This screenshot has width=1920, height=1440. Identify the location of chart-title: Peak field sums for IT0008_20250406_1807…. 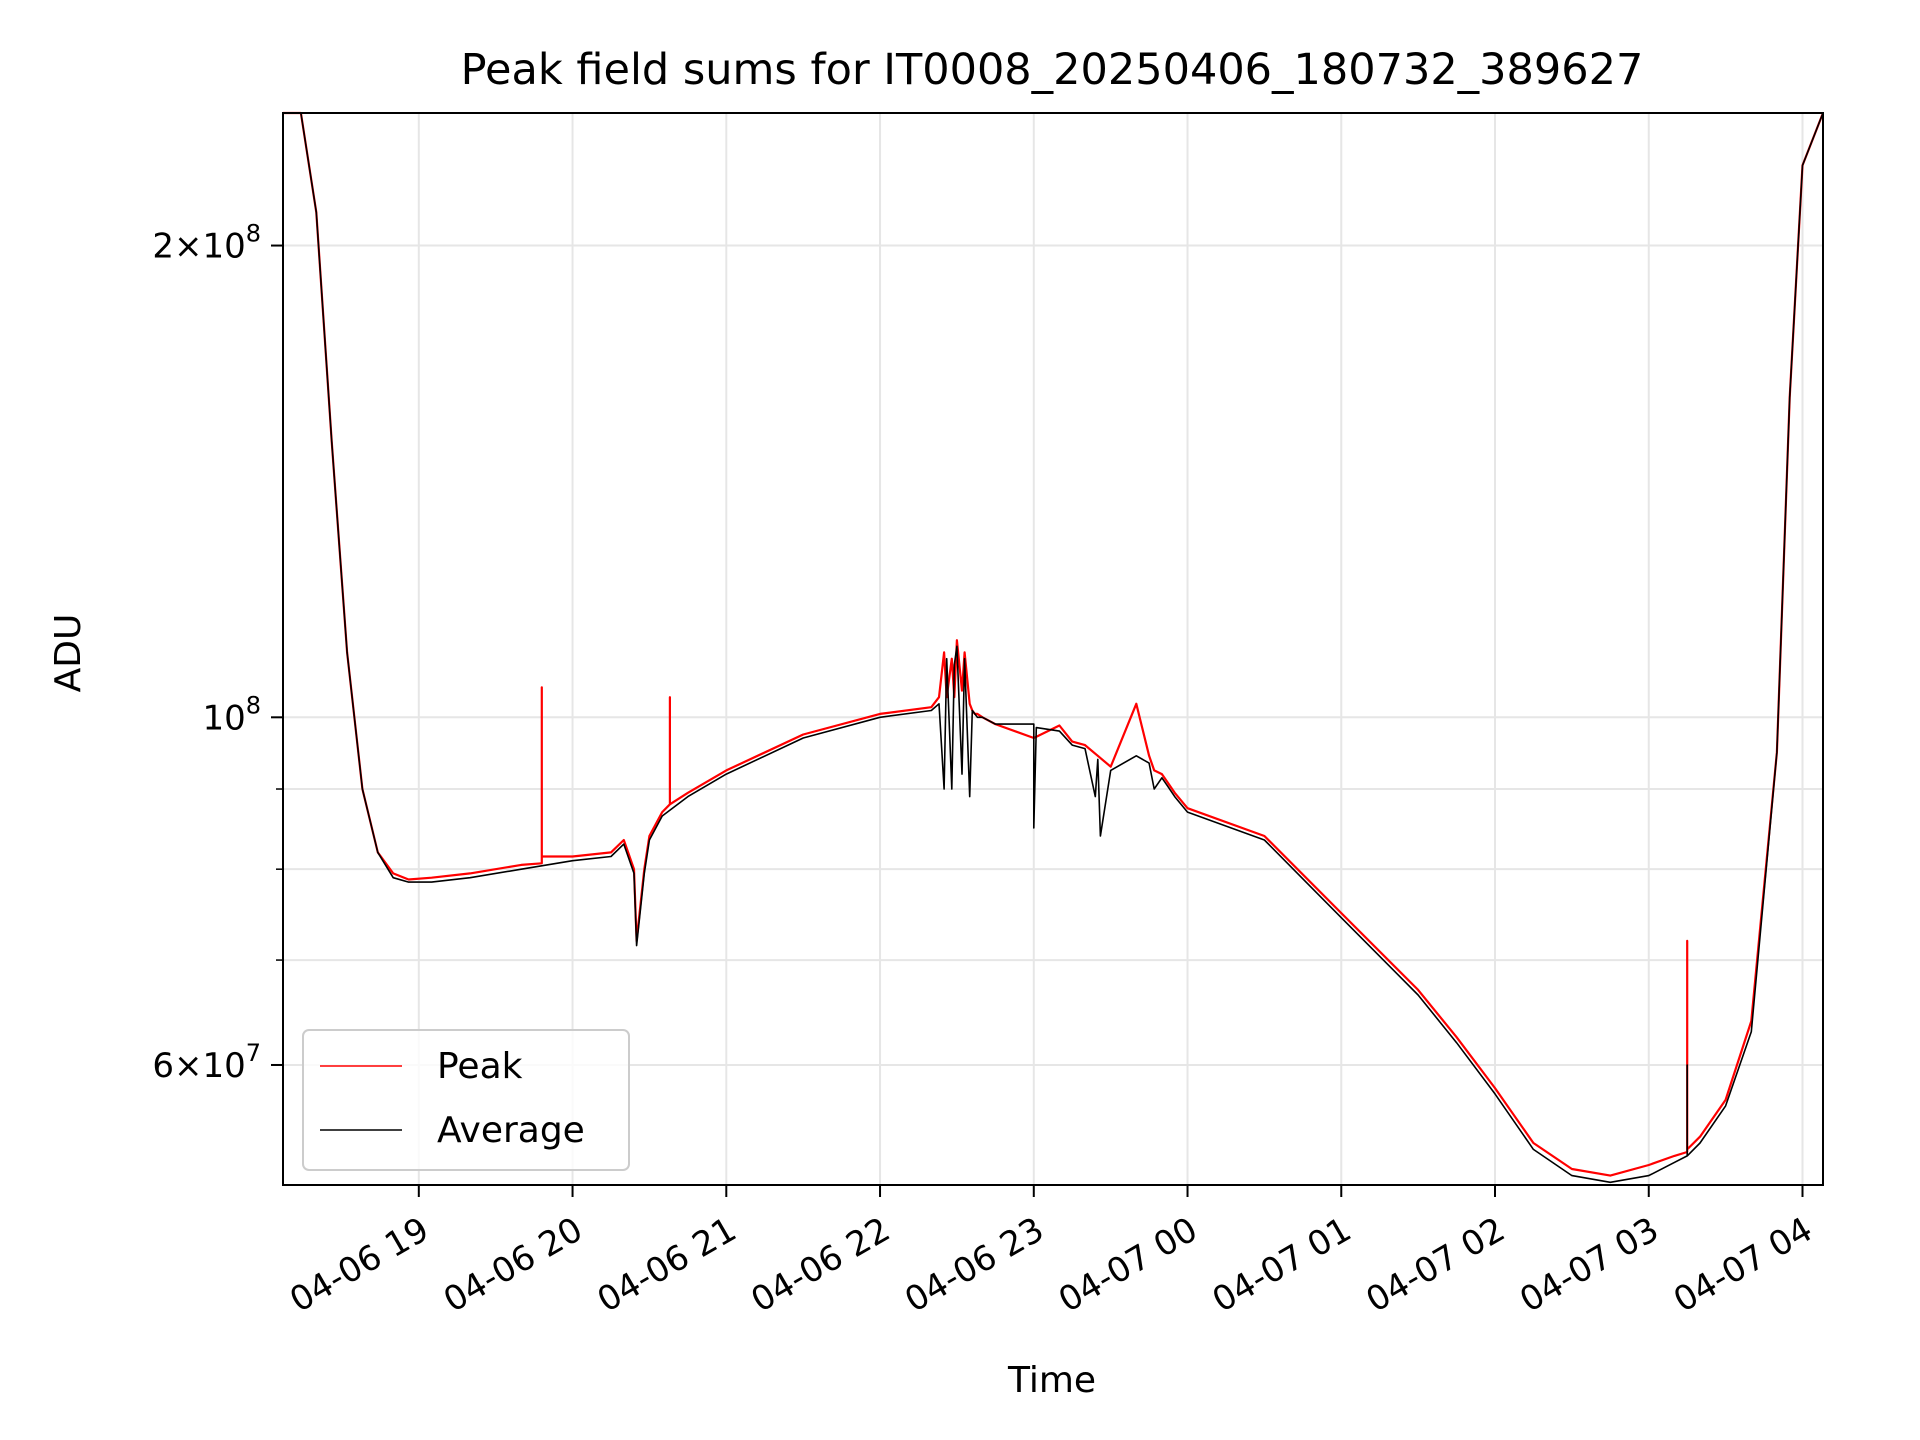
(1052, 70).